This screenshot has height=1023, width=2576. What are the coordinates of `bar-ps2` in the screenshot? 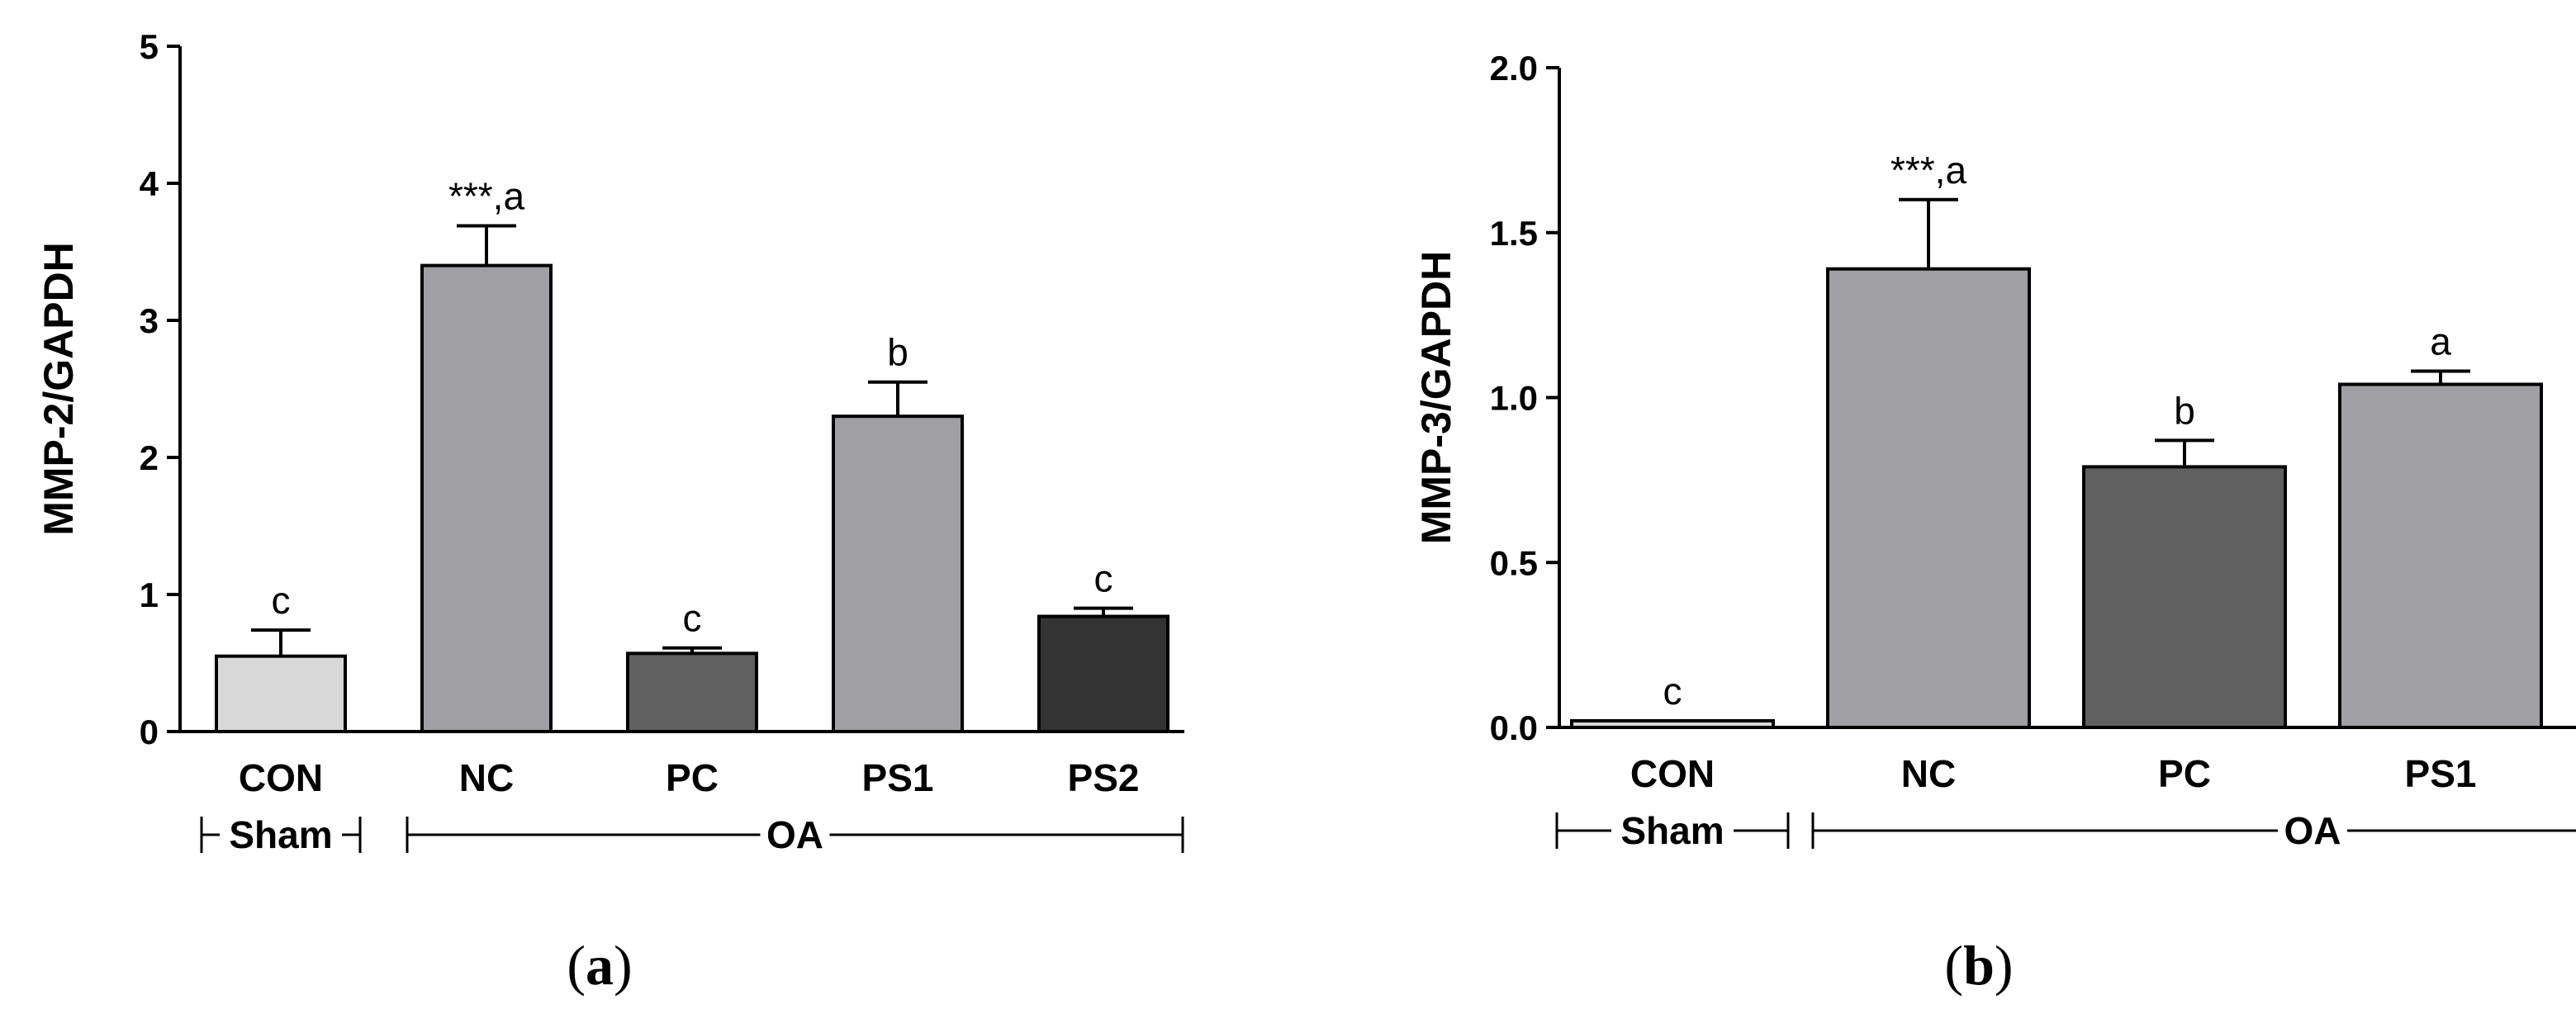 It's located at (1103, 673).